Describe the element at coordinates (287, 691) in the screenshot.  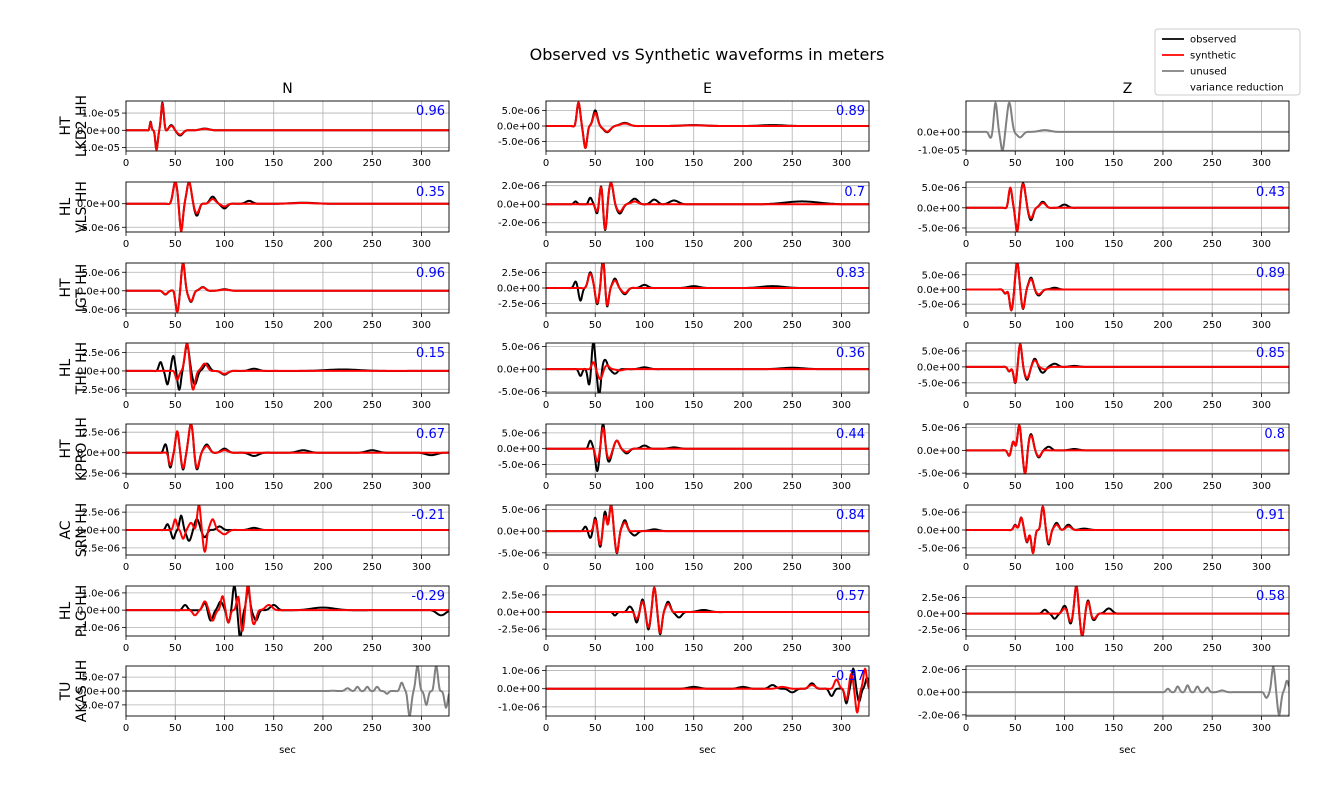
I see `unused-trace` at that location.